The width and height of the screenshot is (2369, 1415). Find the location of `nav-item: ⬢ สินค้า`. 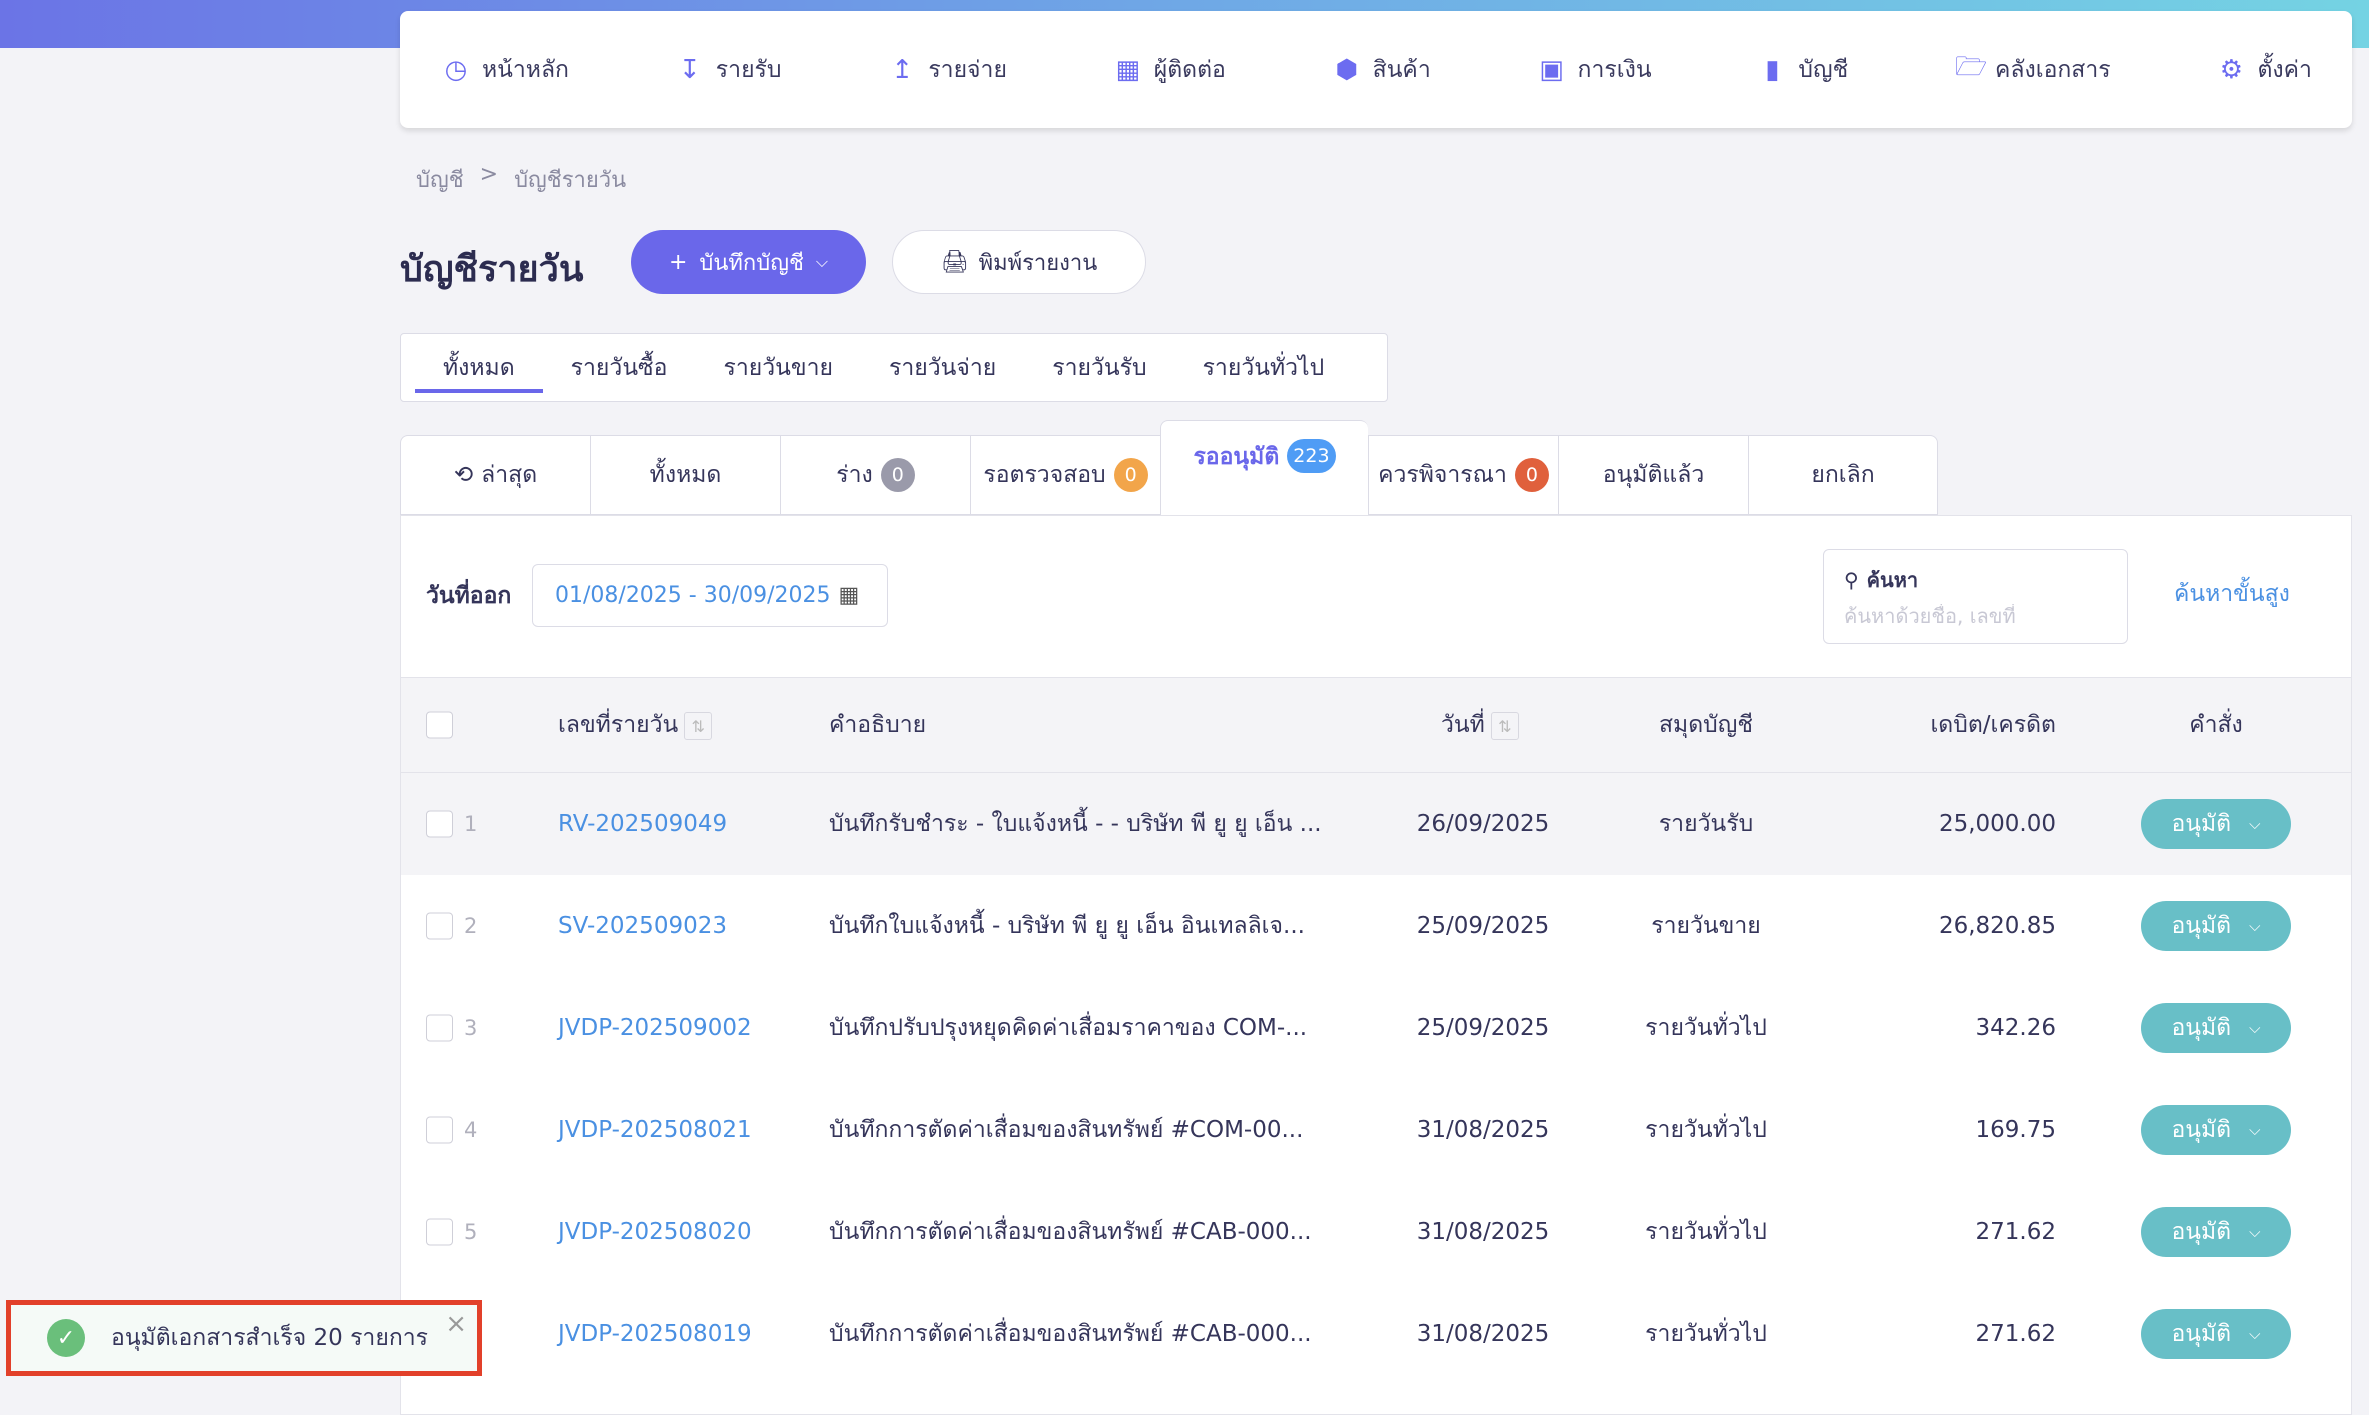

nav-item: ⬢ สินค้า is located at coordinates (1382, 70).